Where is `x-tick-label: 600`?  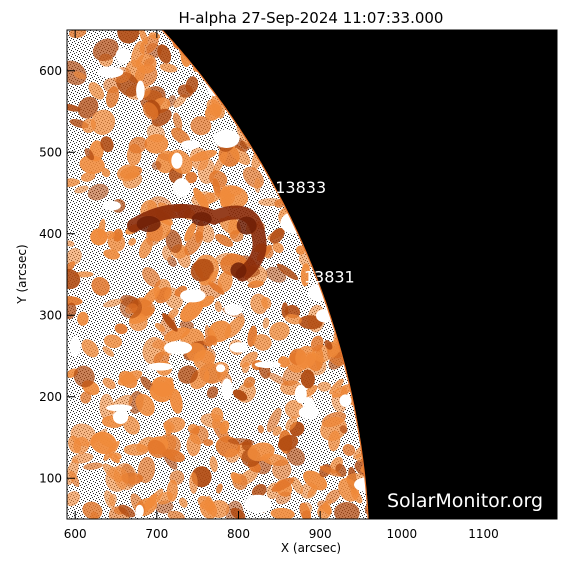 x-tick-label: 600 is located at coordinates (75, 534).